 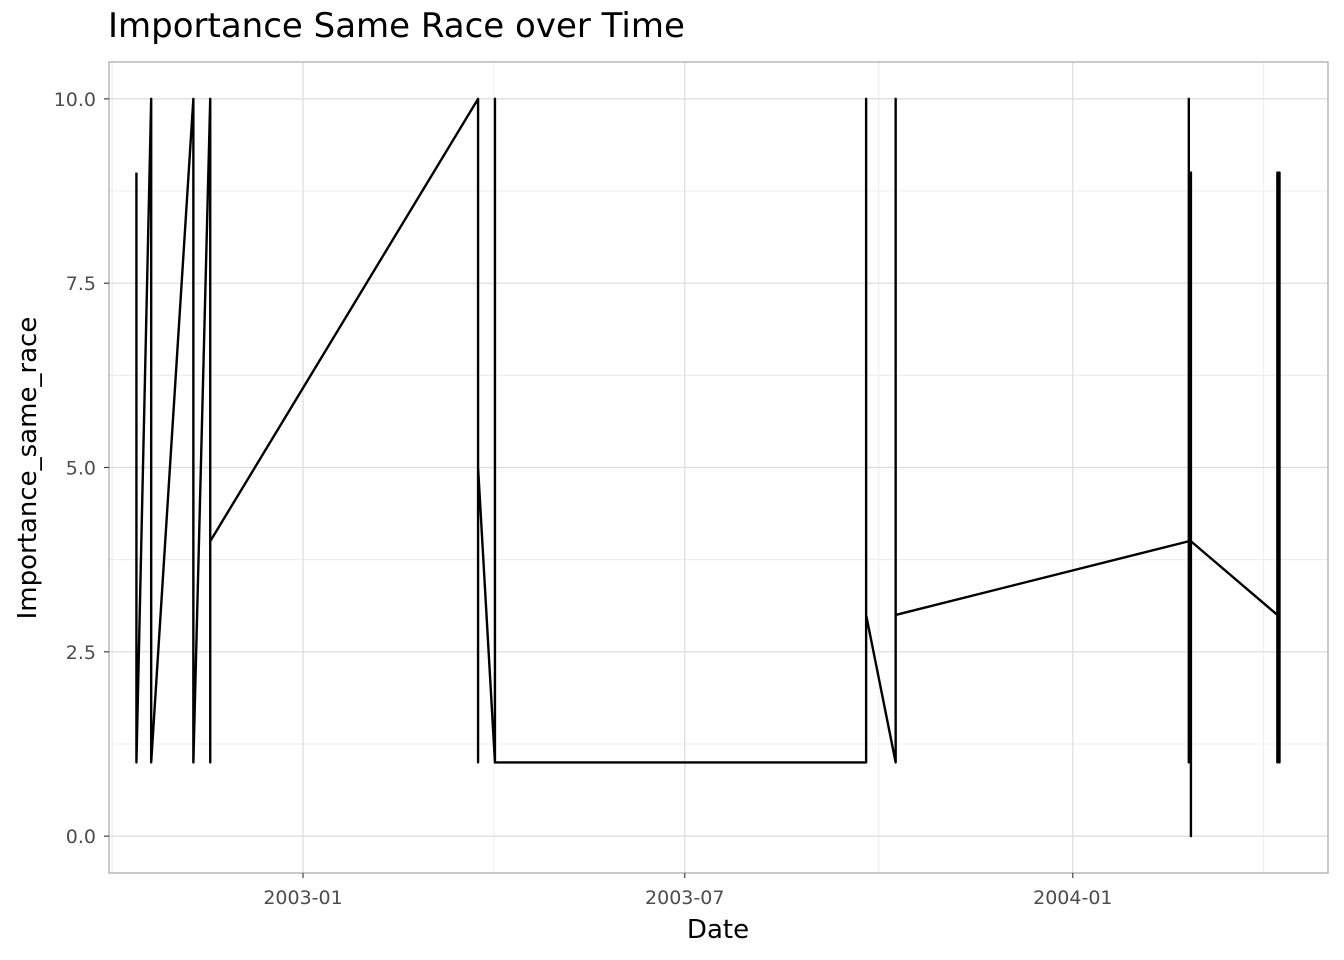 I want to click on chart-title: Importance Same Race over Time, so click(x=396, y=26).